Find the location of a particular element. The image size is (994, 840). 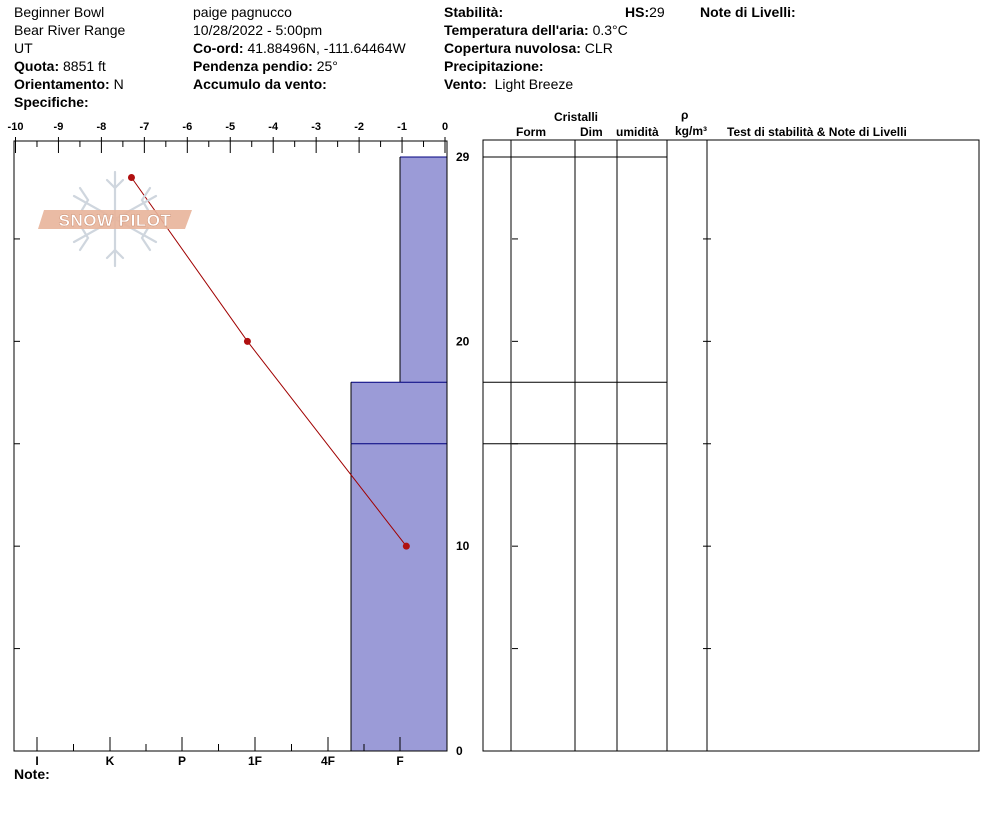

wind-value: Light Breeze is located at coordinates (534, 84).